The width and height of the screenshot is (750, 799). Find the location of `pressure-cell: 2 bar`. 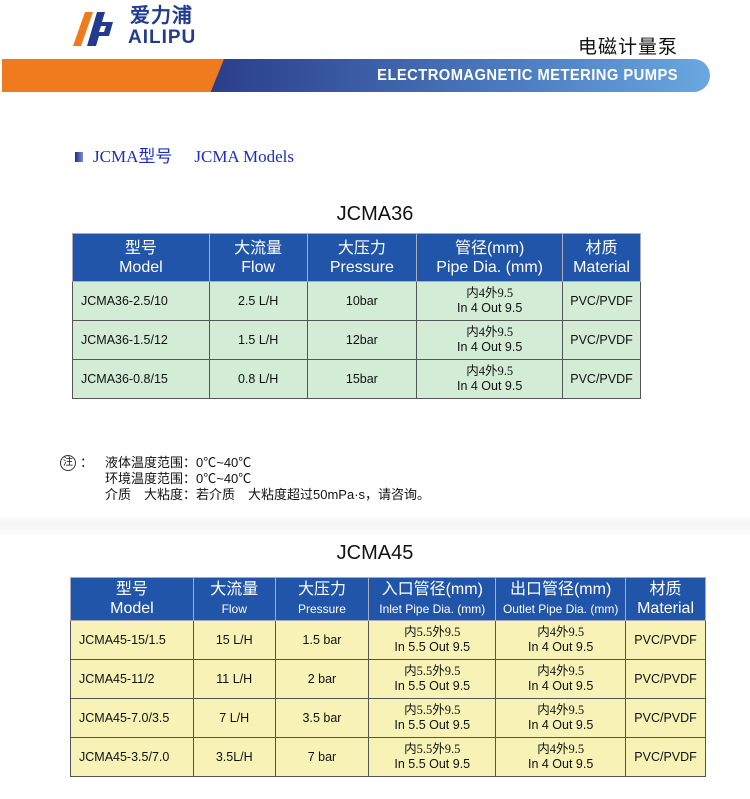

pressure-cell: 2 bar is located at coordinates (322, 679).